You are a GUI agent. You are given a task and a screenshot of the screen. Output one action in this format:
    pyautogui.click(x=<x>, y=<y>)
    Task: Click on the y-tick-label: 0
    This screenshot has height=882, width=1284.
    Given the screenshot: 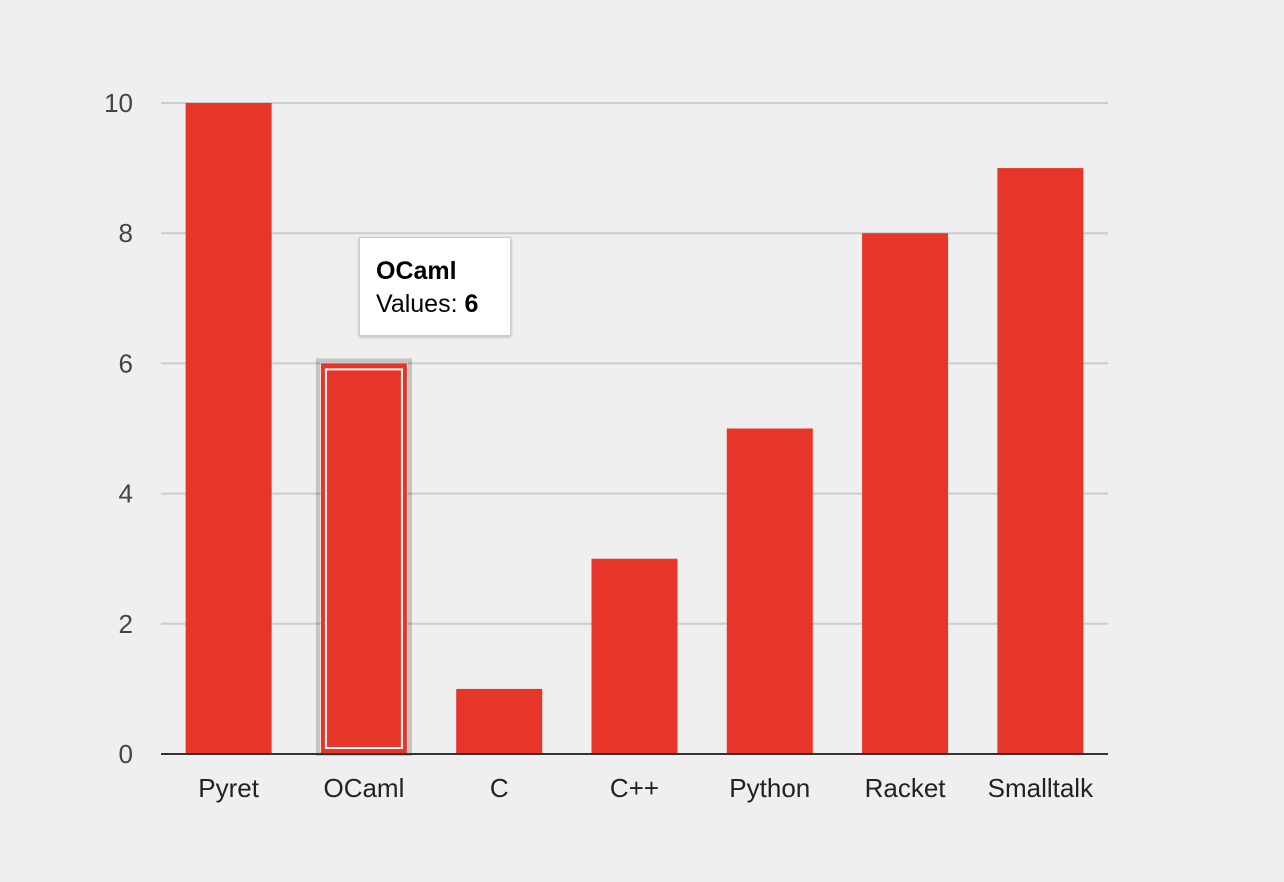 What is the action you would take?
    pyautogui.click(x=126, y=754)
    